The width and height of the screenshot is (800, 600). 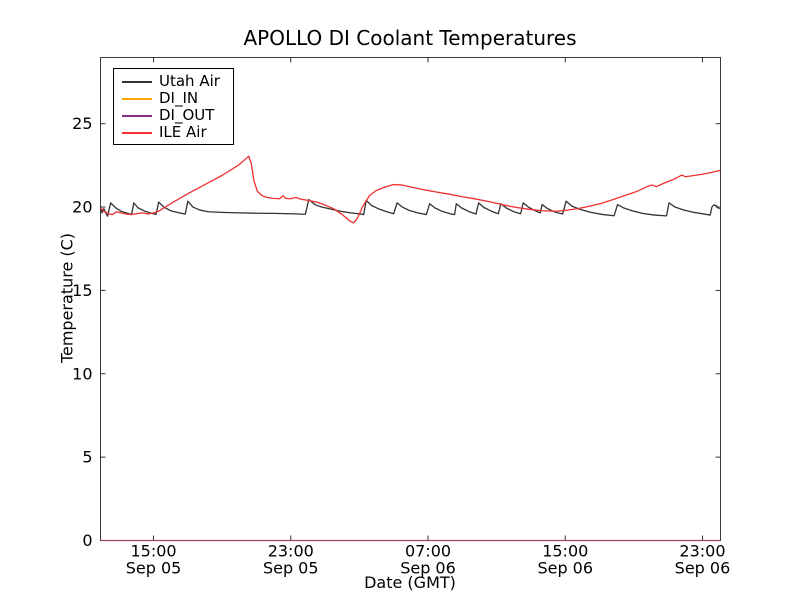 I want to click on legend-item-label: DI_IN, so click(x=179, y=98).